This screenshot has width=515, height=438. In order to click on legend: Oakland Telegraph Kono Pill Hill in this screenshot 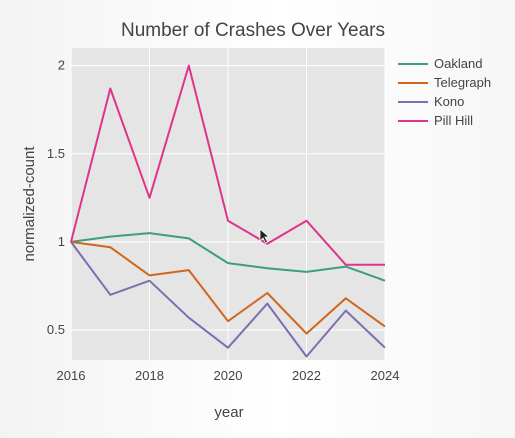, I will do `click(444, 92)`.